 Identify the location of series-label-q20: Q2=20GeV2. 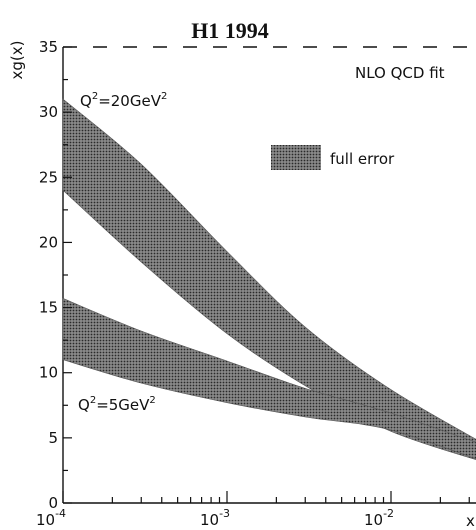
(123, 100).